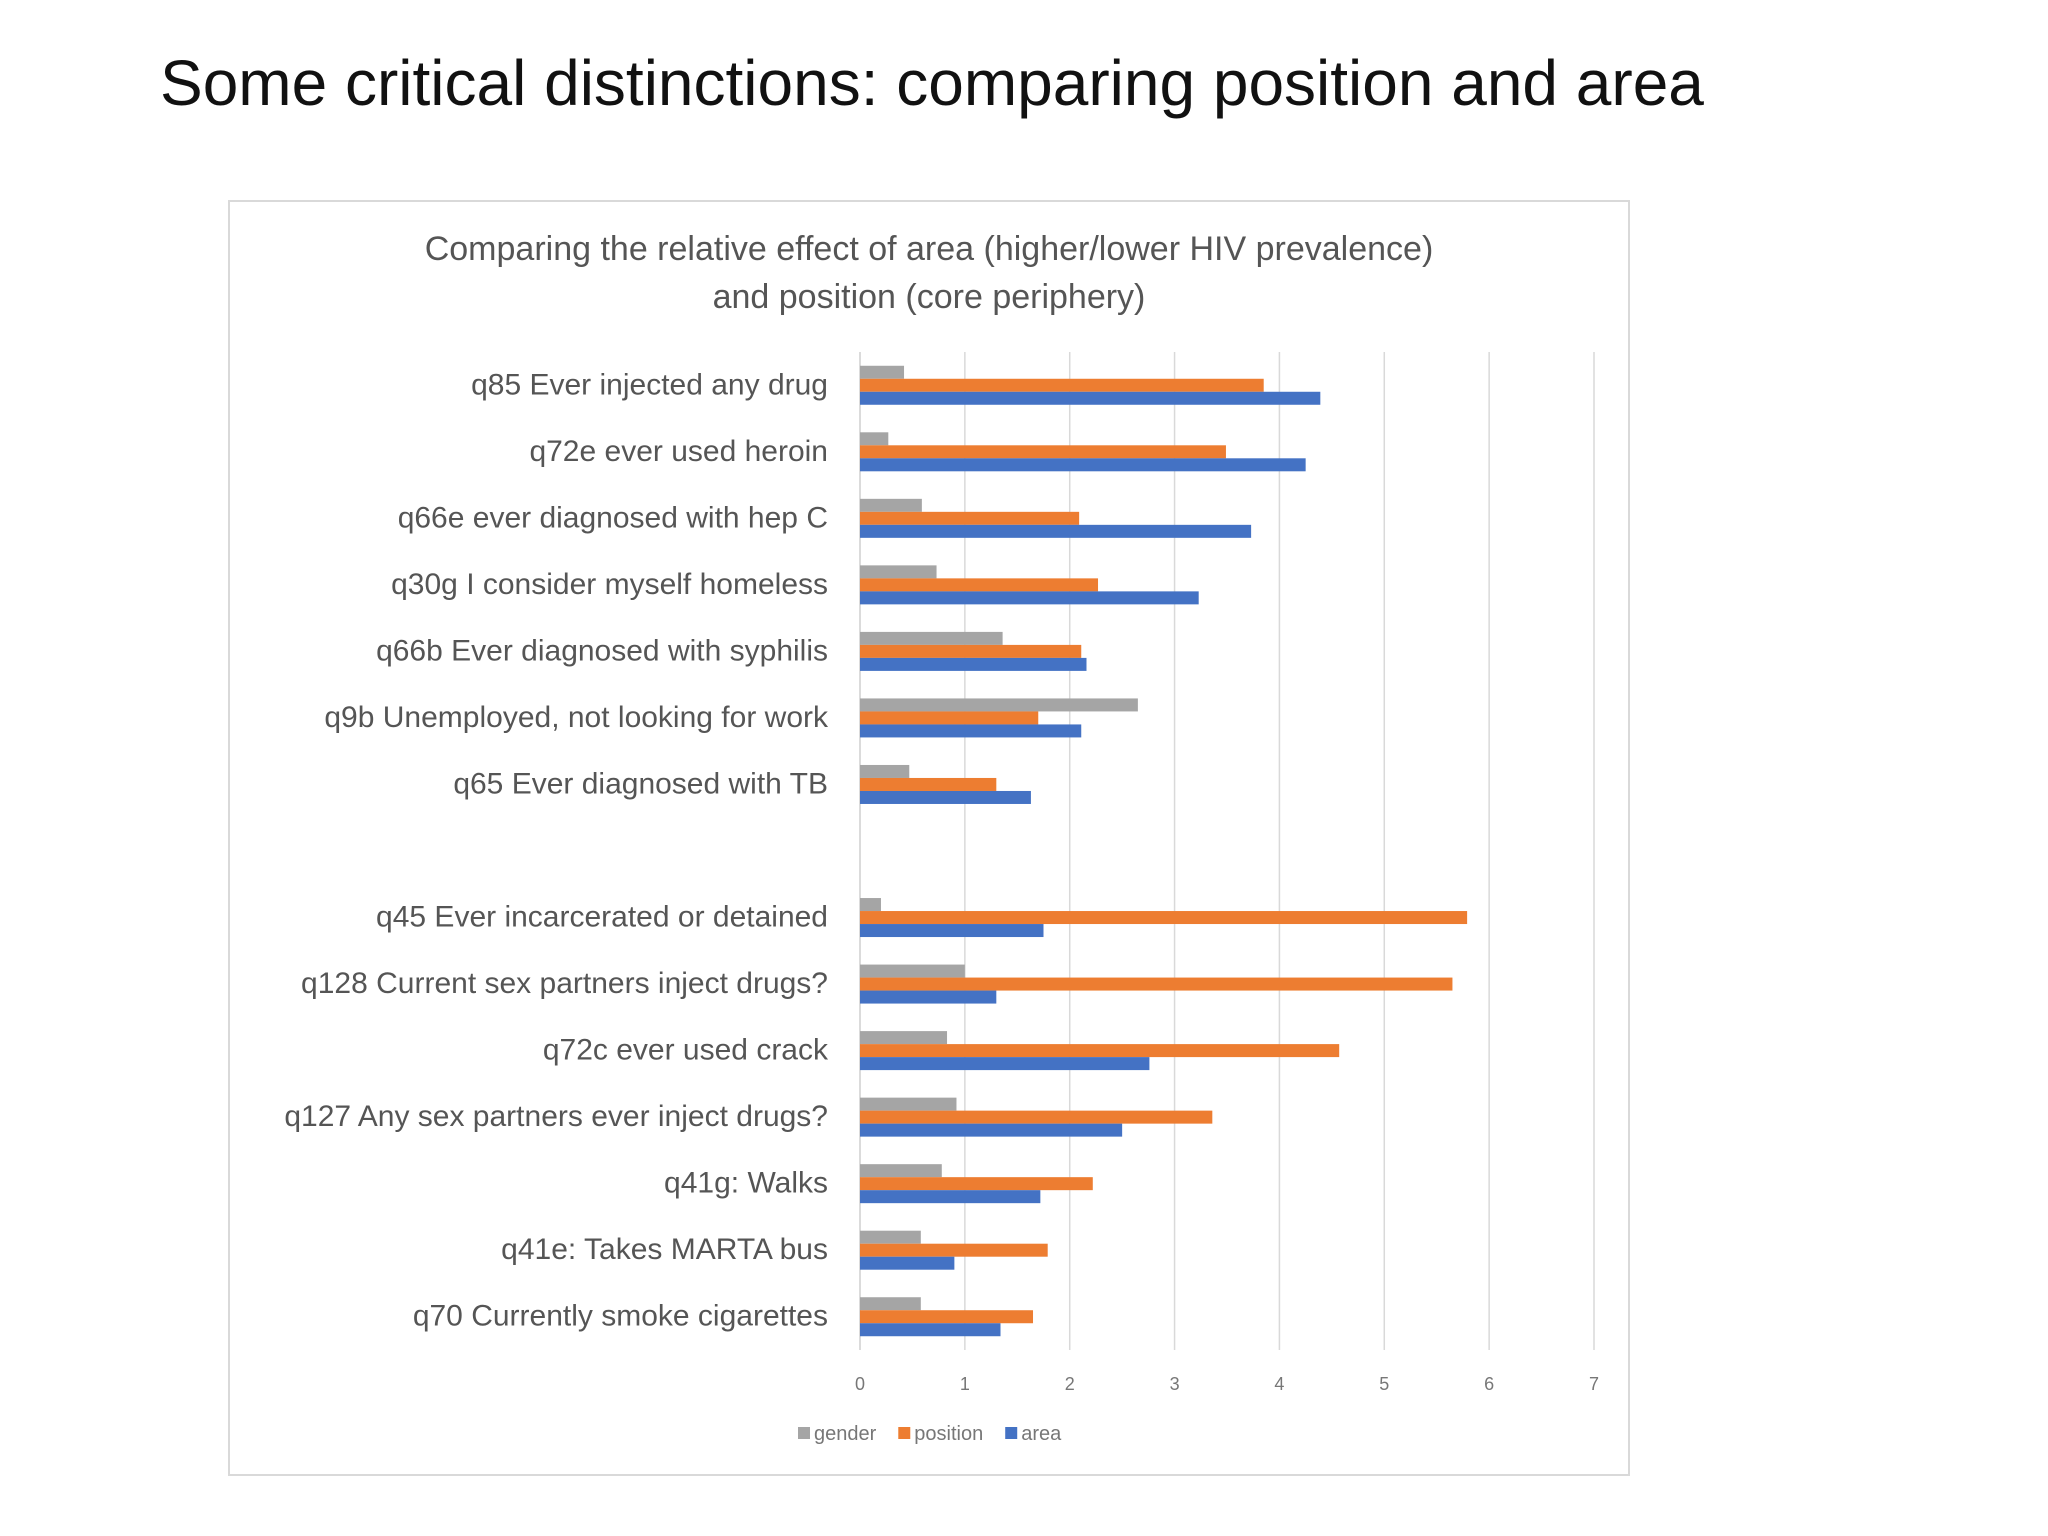 The image size is (2048, 1536). Describe the element at coordinates (860, 1384) in the screenshot. I see `x-tick-label: 0` at that location.